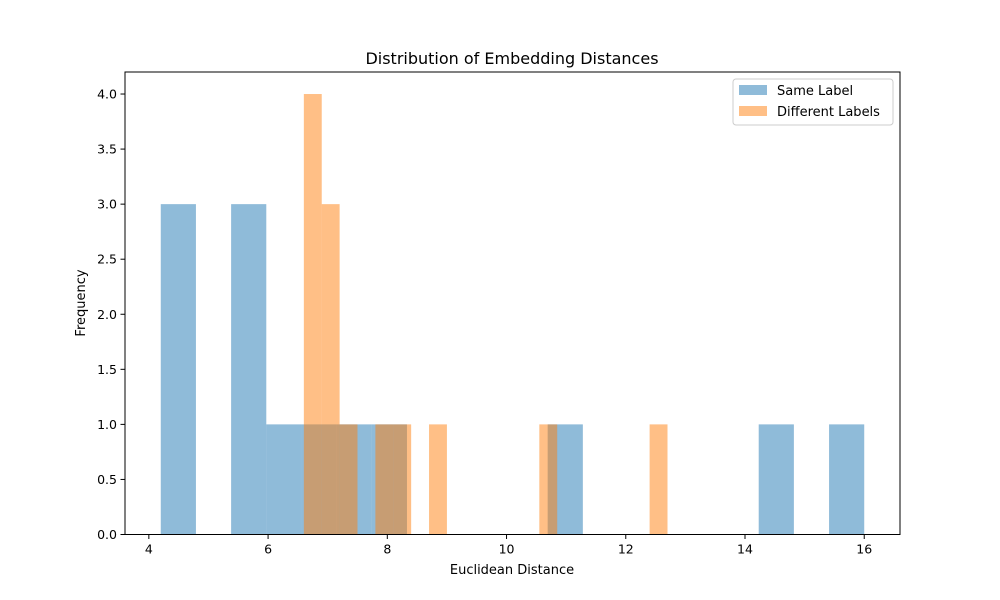 The height and width of the screenshot is (600, 1000). Describe the element at coordinates (828, 112) in the screenshot. I see `legend-label-different-labels: Different Labels` at that location.